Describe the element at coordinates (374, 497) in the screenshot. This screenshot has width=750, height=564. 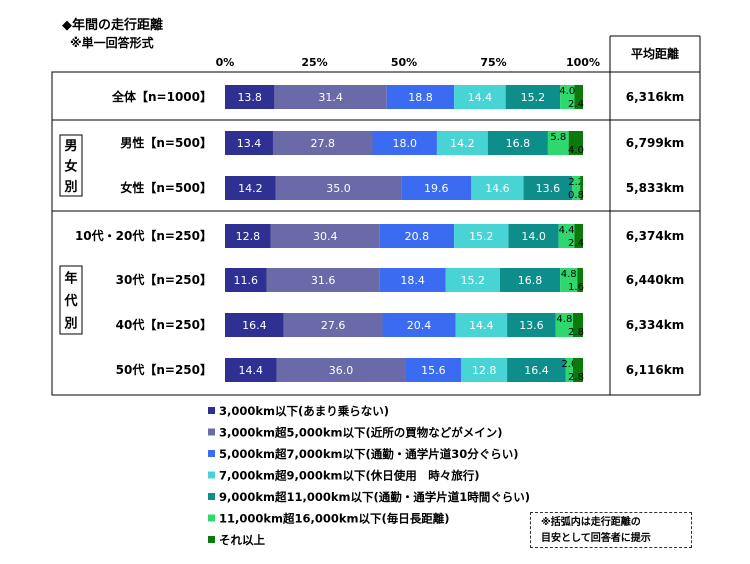
I see `legend-label: 9,000km超11,000km以下(通勤・通学片道1時間ぐらい)` at that location.